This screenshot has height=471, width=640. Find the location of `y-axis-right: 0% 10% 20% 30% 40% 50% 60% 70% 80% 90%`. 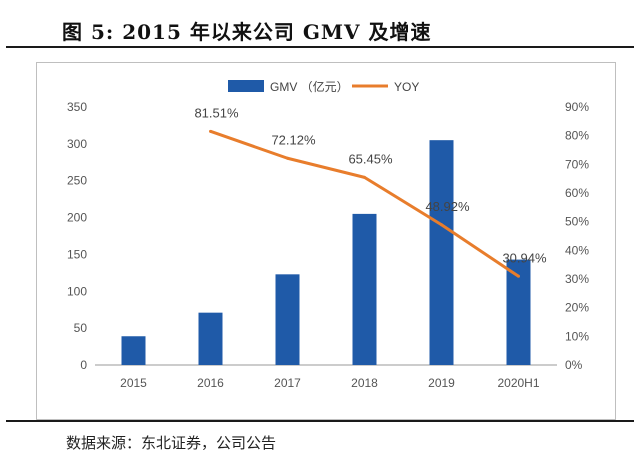

y-axis-right: 0% 10% 20% 30% 40% 50% 60% 70% 80% 90% is located at coordinates (577, 236).